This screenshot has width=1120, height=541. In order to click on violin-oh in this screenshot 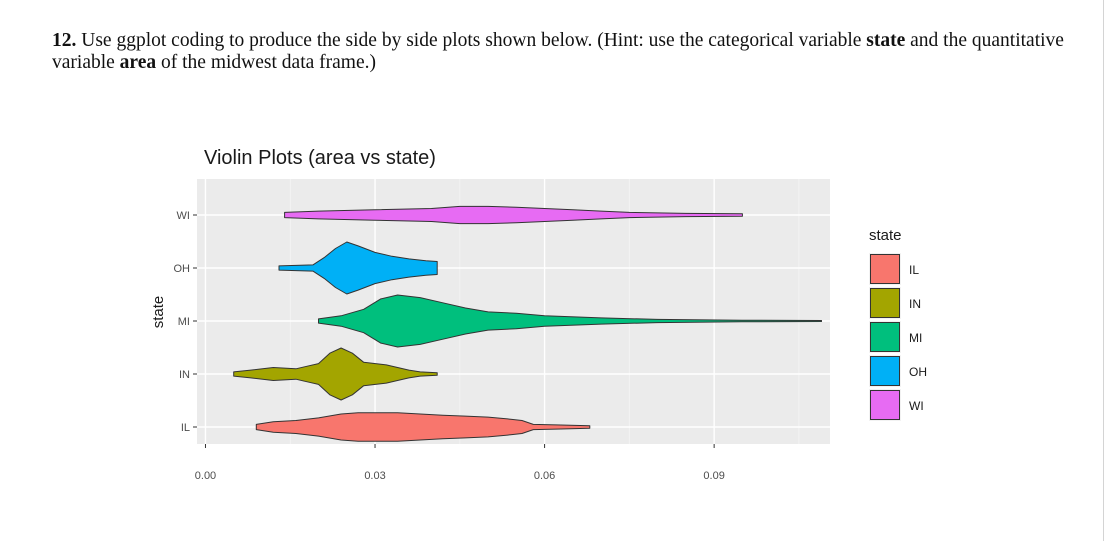, I will do `click(358, 268)`.